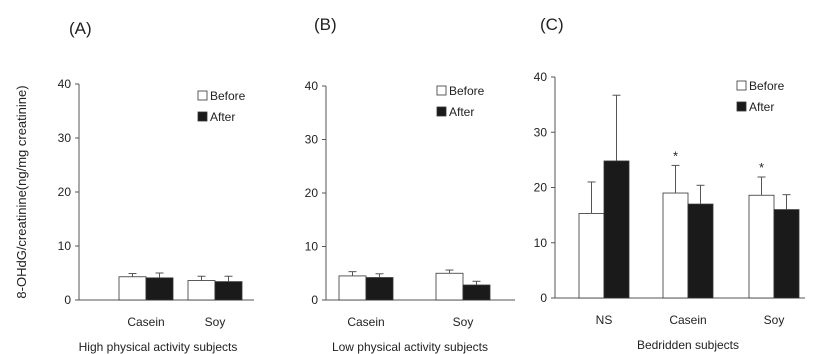 The width and height of the screenshot is (813, 354). I want to click on panel-a-legend-label: After, so click(222, 117).